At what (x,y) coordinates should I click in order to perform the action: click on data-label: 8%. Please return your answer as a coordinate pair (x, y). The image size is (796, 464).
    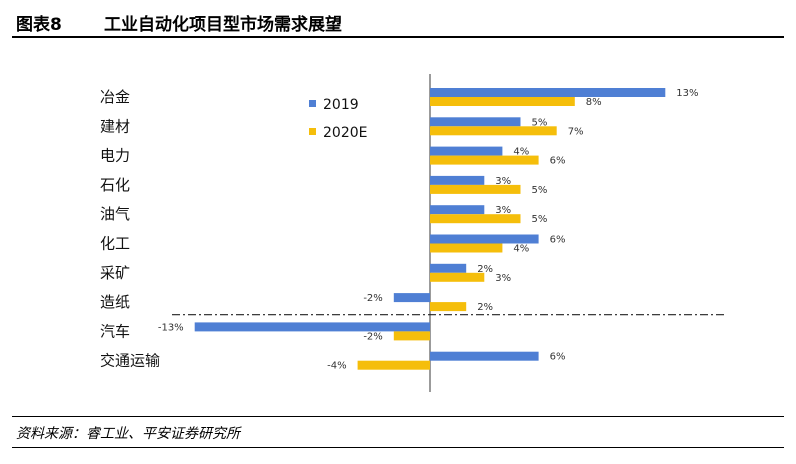
    Looking at the image, I should click on (594, 102).